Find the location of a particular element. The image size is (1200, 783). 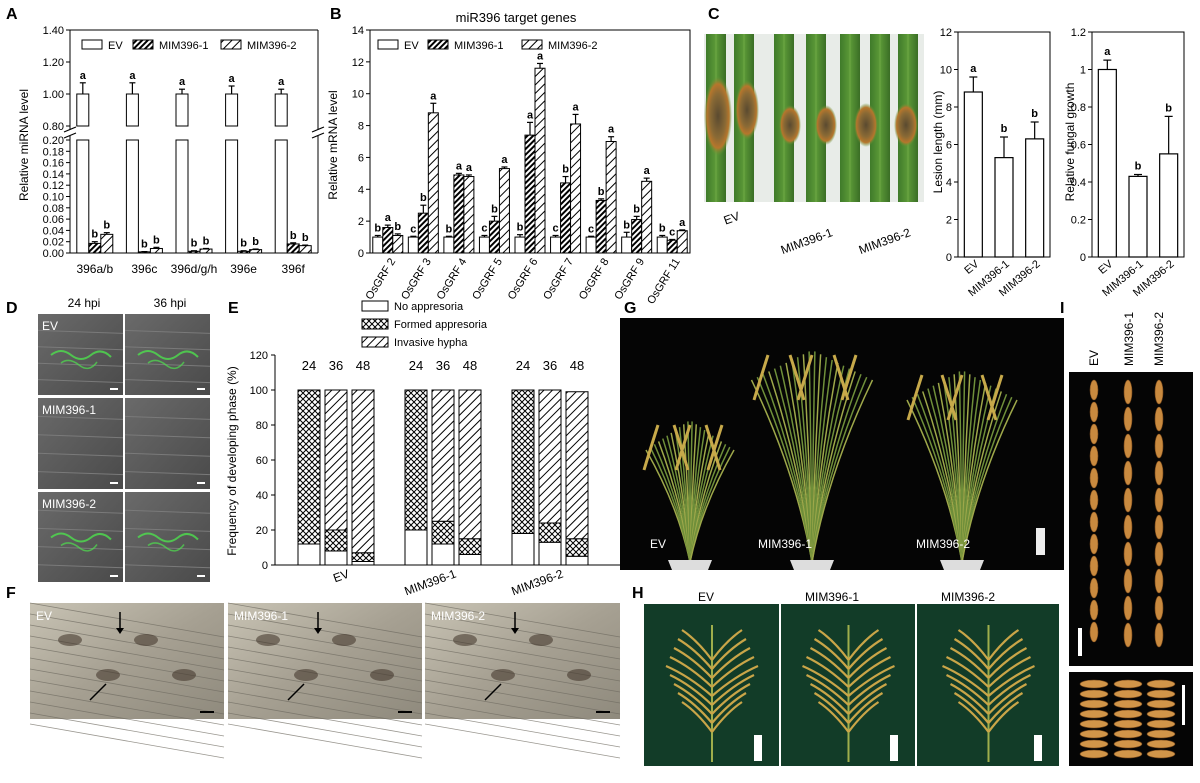

c-lesion-ylabel: Lesion length (mm) is located at coordinates (938, 142).